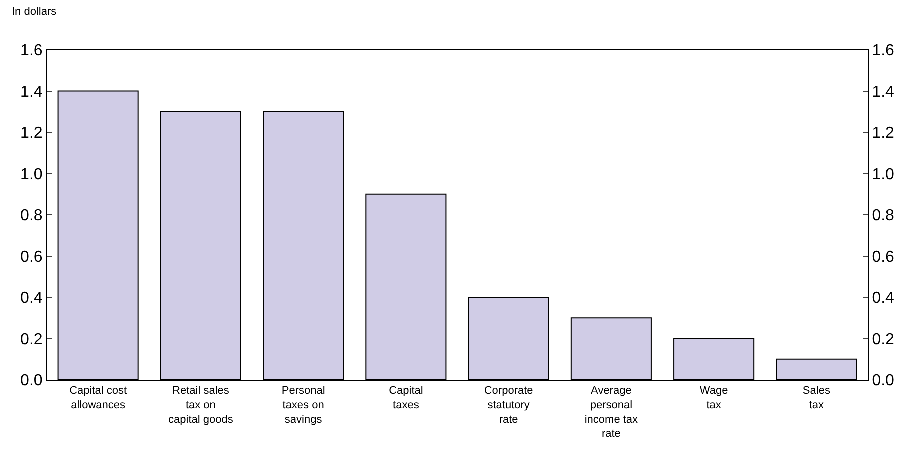 The width and height of the screenshot is (908, 452). Describe the element at coordinates (304, 405) in the screenshot. I see `x-tick-label: Personal taxes on savings` at that location.